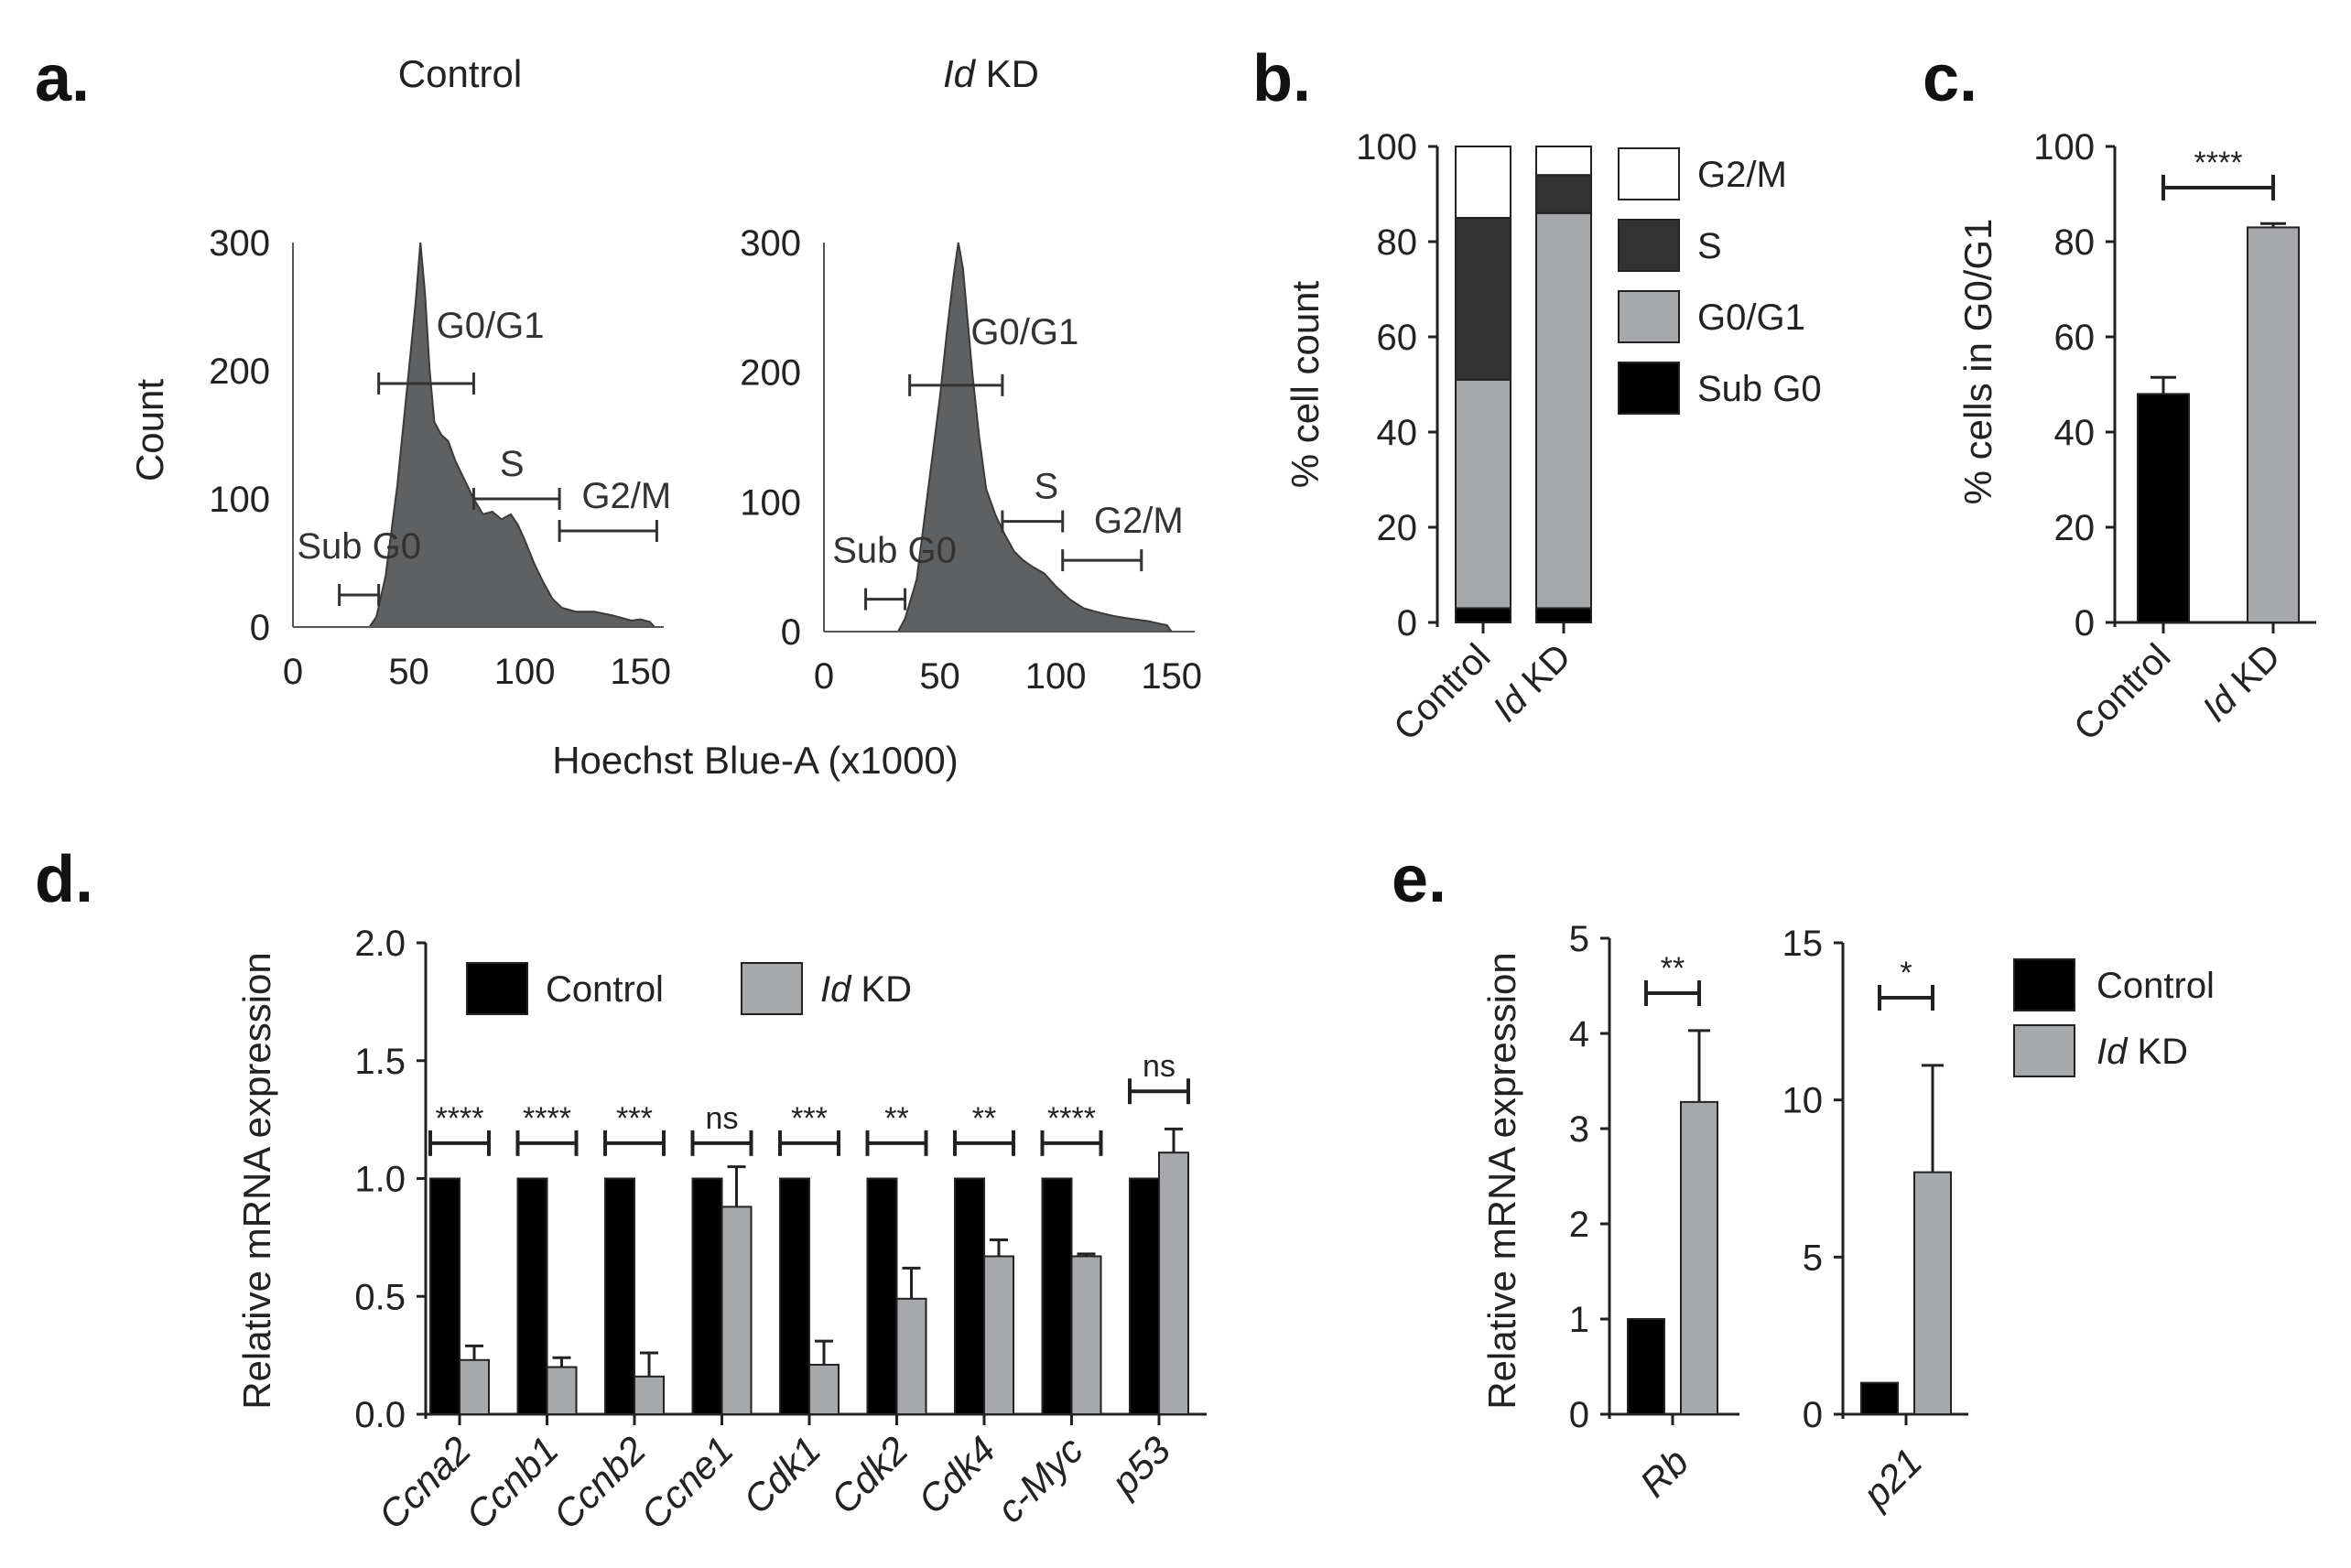  Describe the element at coordinates (359, 546) in the screenshot. I see `gate-label: Sub G0` at that location.